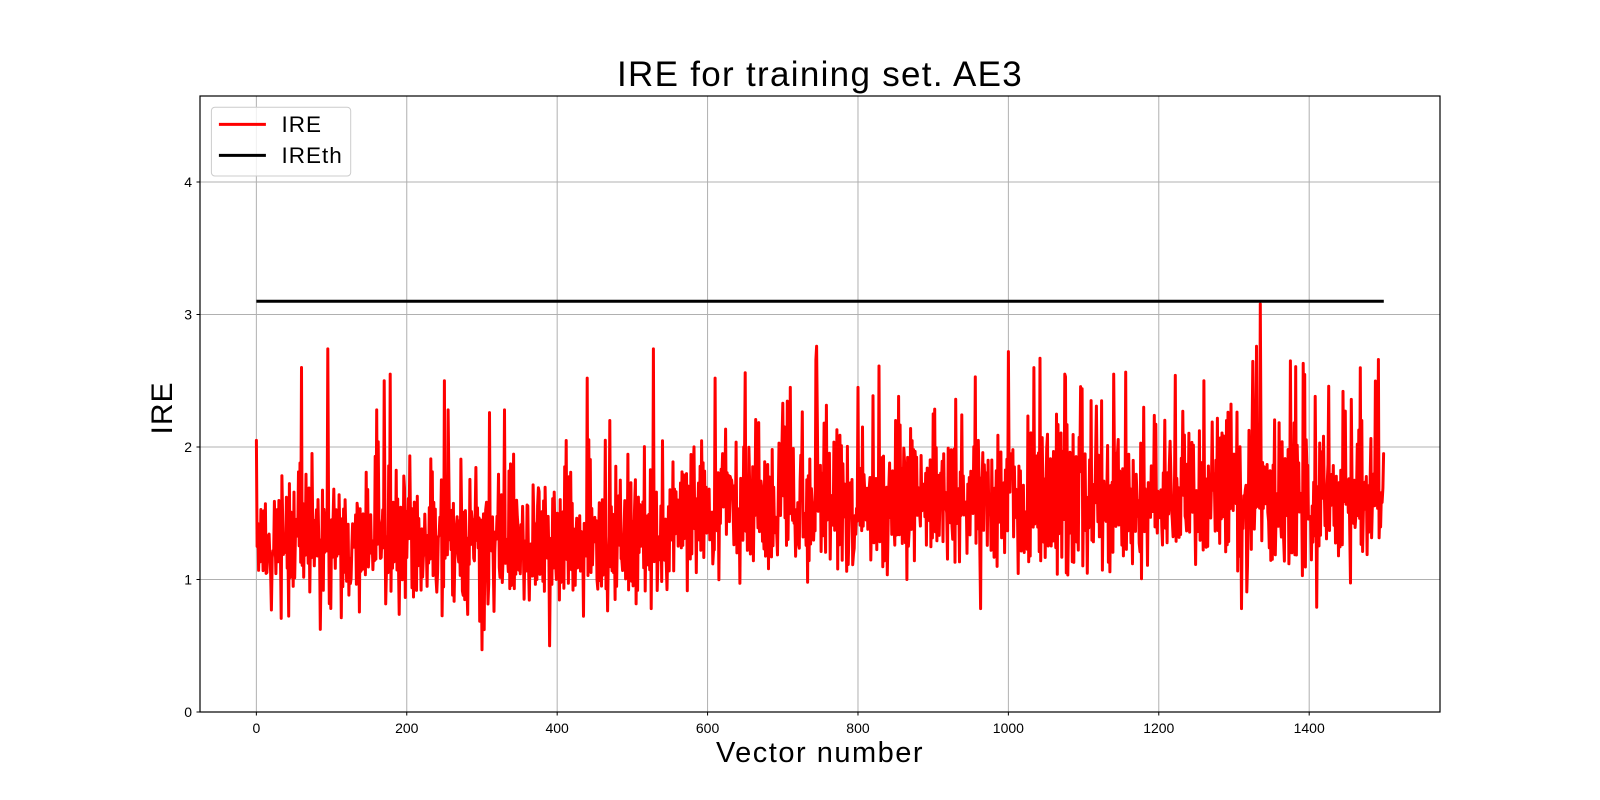 This screenshot has height=800, width=1600. Describe the element at coordinates (1158, 728) in the screenshot. I see `svg-text: 1200` at that location.